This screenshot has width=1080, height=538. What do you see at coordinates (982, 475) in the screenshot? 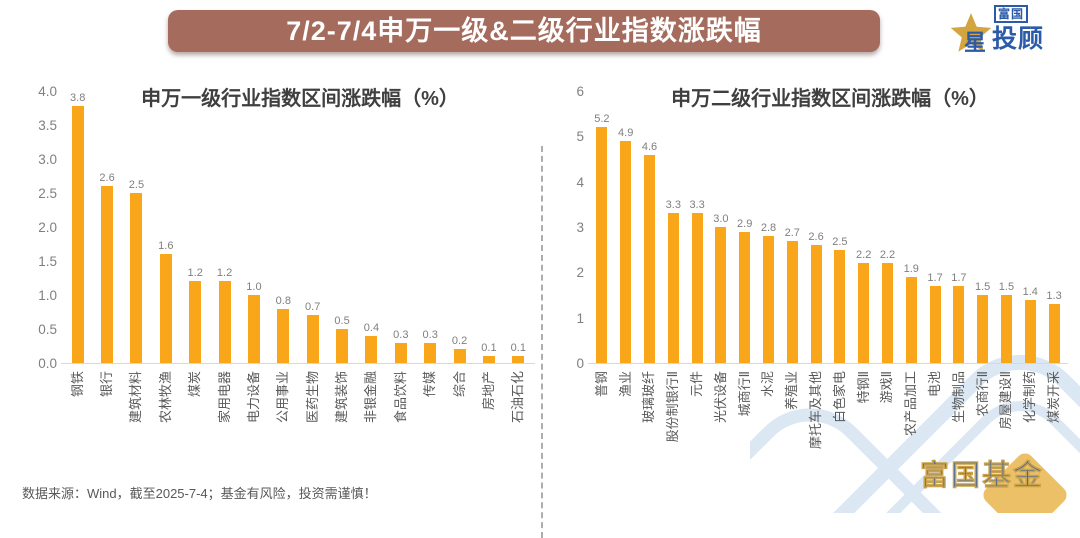
I see `watermark-text: 富国基金` at bounding box center [982, 475].